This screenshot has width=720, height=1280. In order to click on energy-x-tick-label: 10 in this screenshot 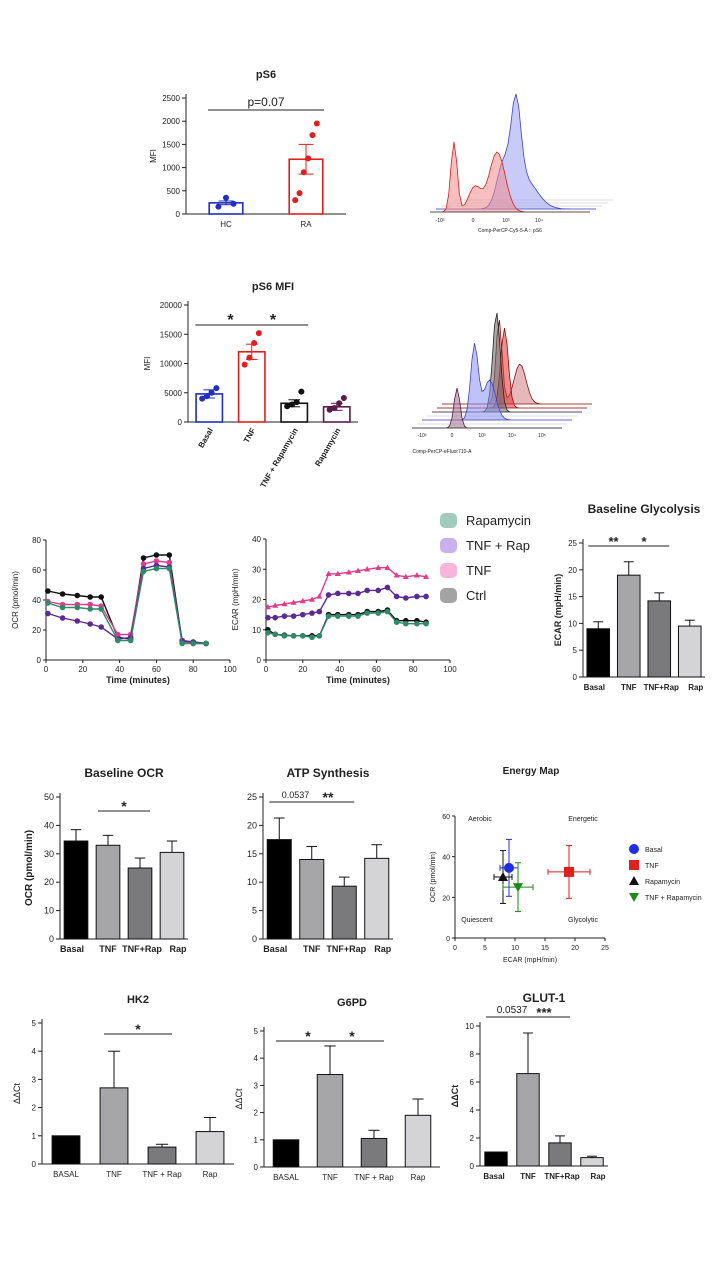, I will do `click(515, 948)`.